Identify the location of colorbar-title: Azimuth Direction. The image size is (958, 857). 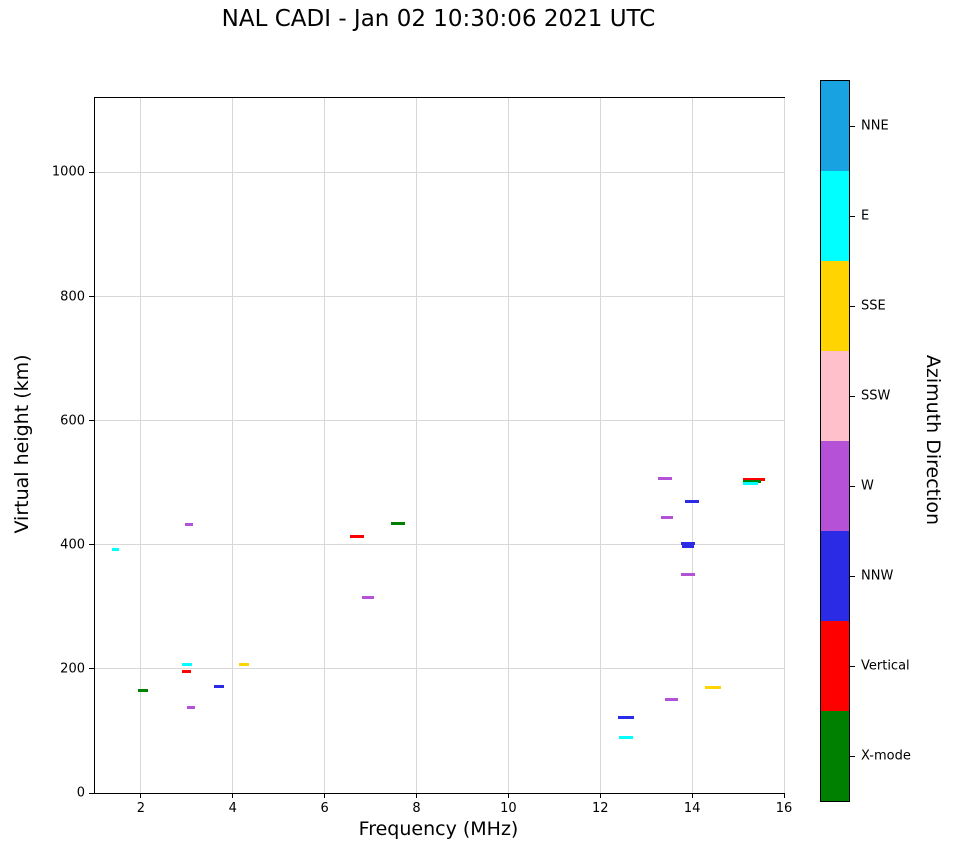
(933, 440).